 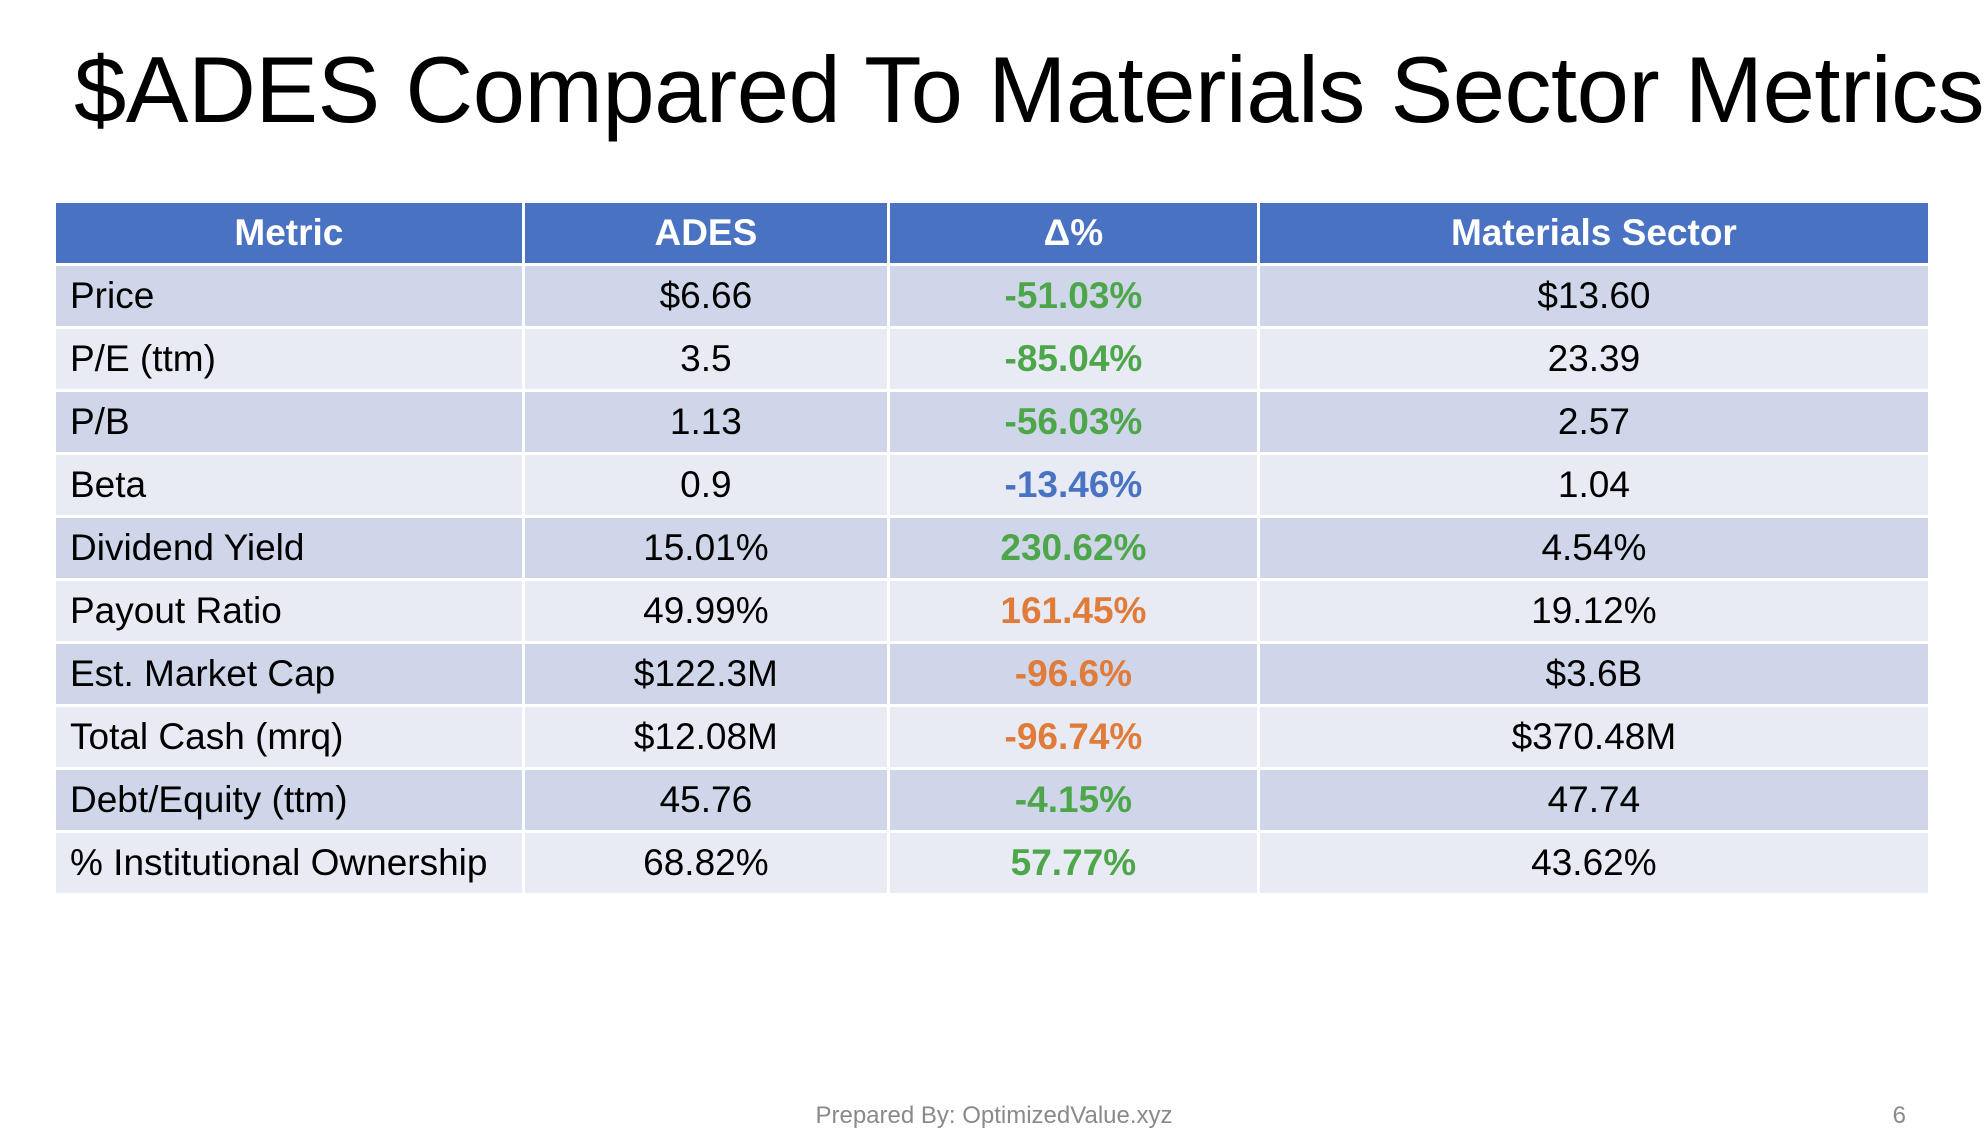 What do you see at coordinates (289, 233) in the screenshot?
I see `header-metric: Metric` at bounding box center [289, 233].